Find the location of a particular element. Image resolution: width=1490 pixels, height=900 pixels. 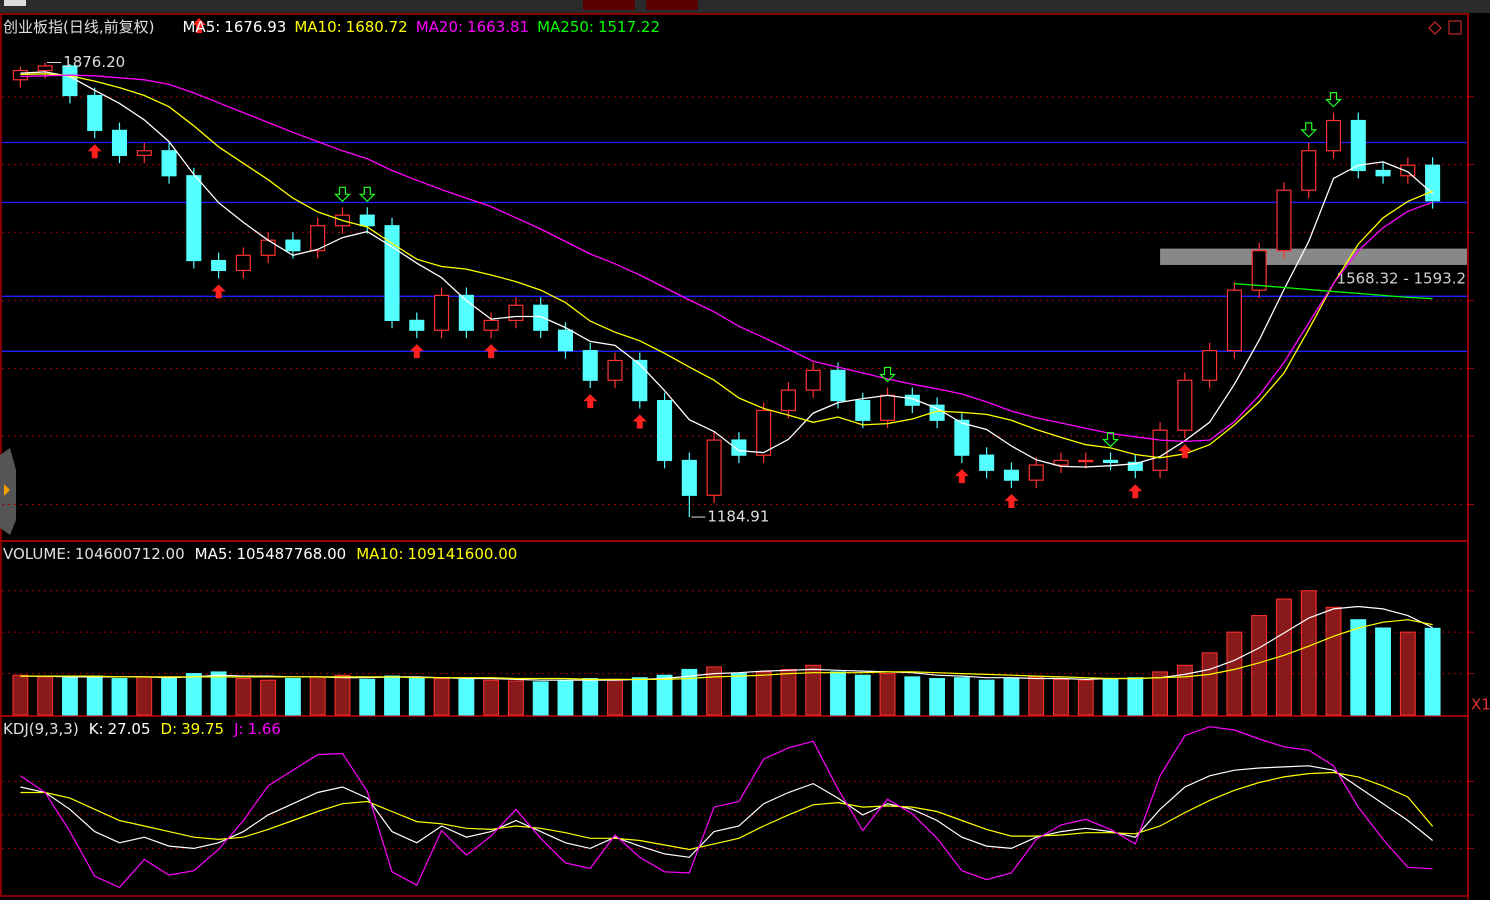

range-box is located at coordinates (1313, 256).